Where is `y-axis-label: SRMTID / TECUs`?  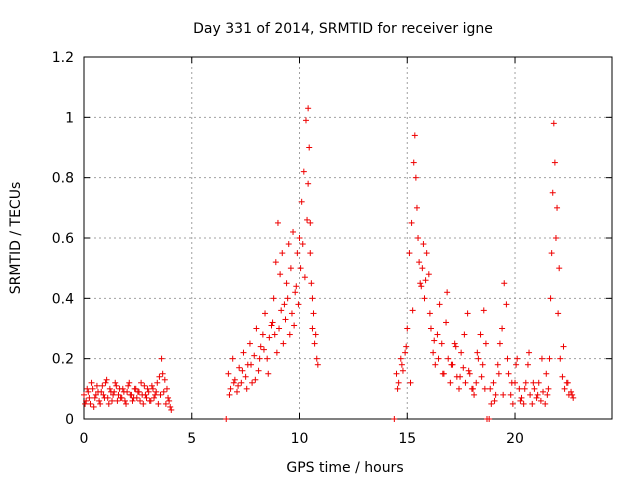
y-axis-label: SRMTID / TECUs is located at coordinates (16, 238).